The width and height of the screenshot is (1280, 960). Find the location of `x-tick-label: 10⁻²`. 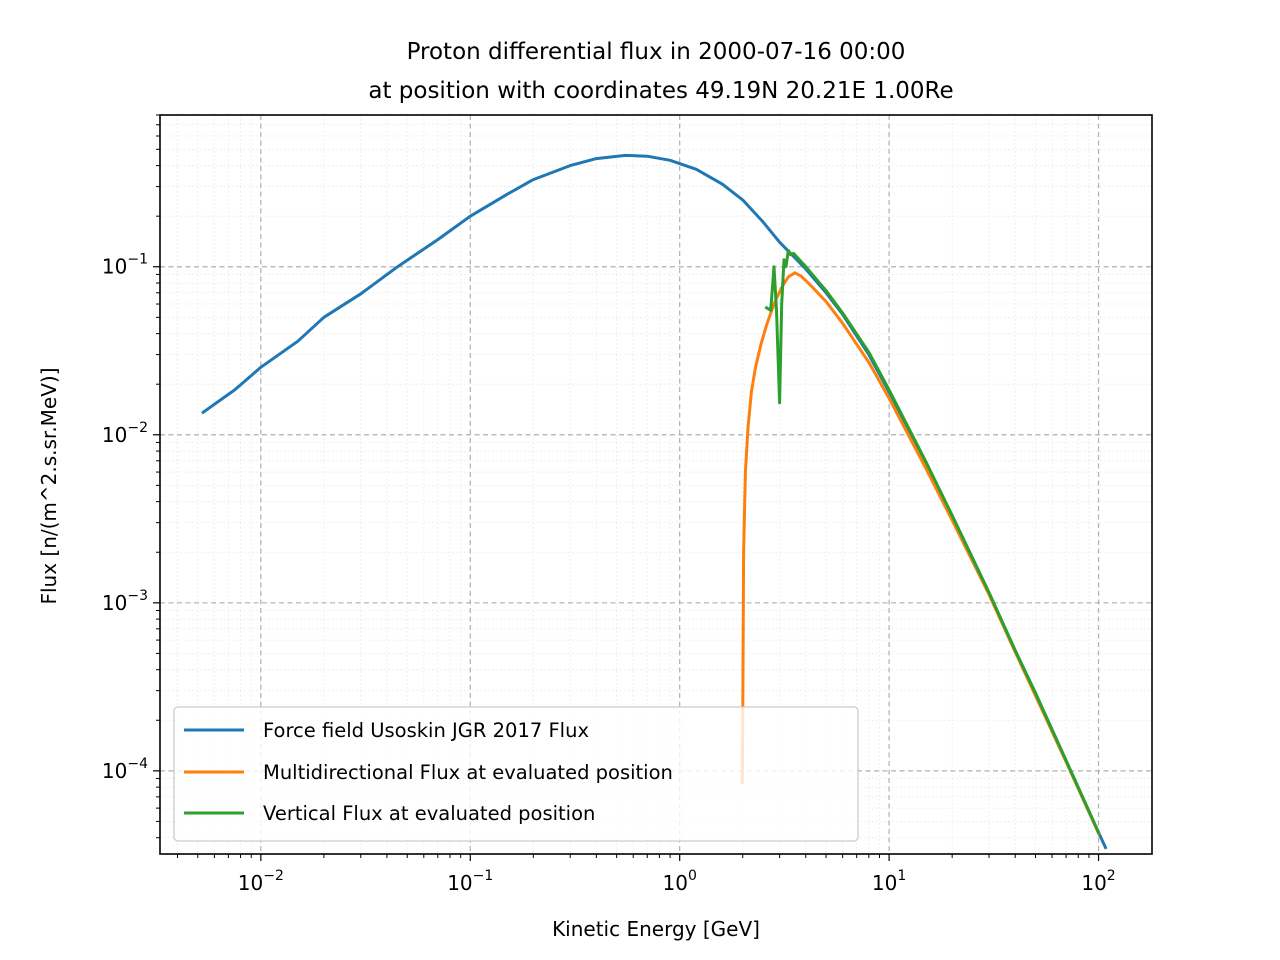

x-tick-label: 10⁻² is located at coordinates (261, 881).